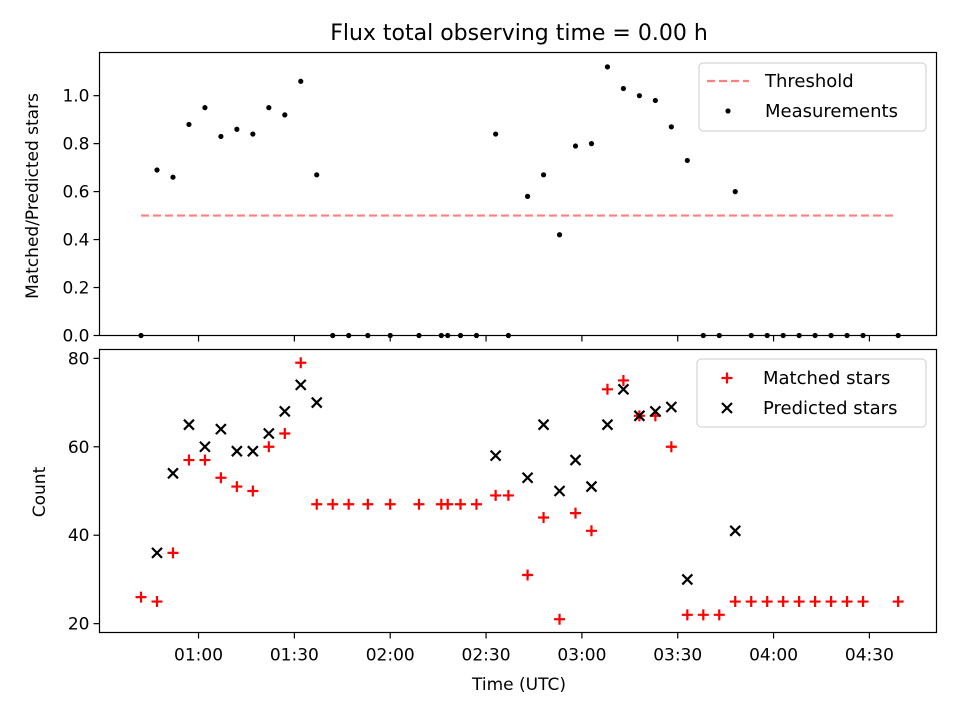  What do you see at coordinates (75, 241) in the screenshot?
I see `y-tick-label: 0.4` at bounding box center [75, 241].